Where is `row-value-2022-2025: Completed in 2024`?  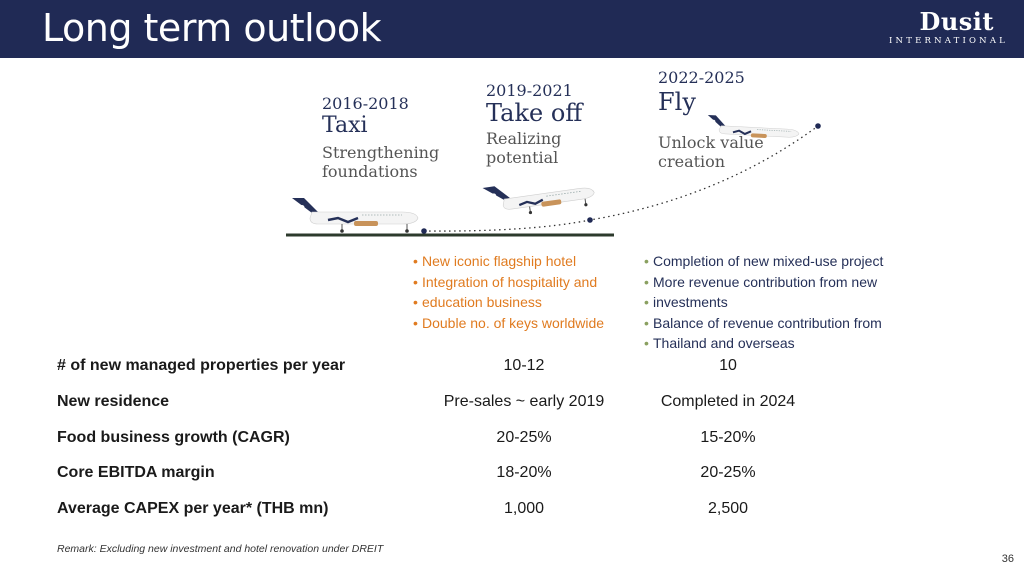 row-value-2022-2025: Completed in 2024 is located at coordinates (728, 401).